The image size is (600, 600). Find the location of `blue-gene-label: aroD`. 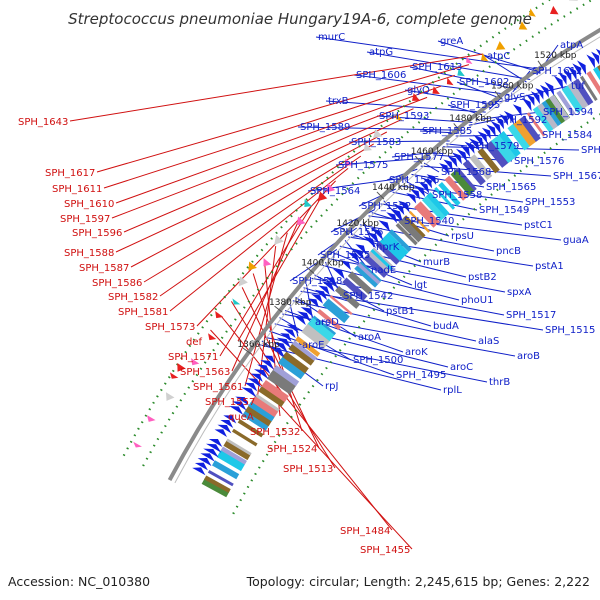

blue-gene-label: aroD is located at coordinates (327, 322).